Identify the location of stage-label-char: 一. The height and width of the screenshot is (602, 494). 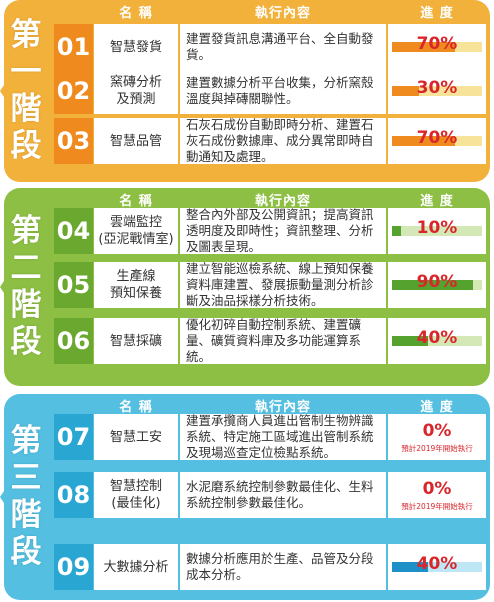
(26, 72).